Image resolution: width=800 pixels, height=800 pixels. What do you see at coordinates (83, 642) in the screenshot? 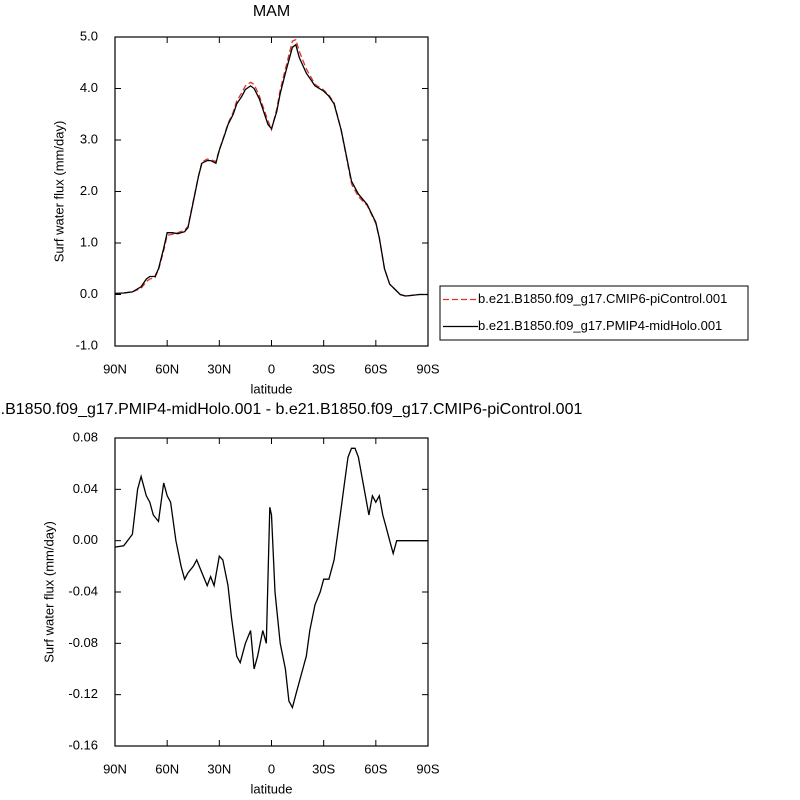
I see `y-tick-label: -0.08` at bounding box center [83, 642].